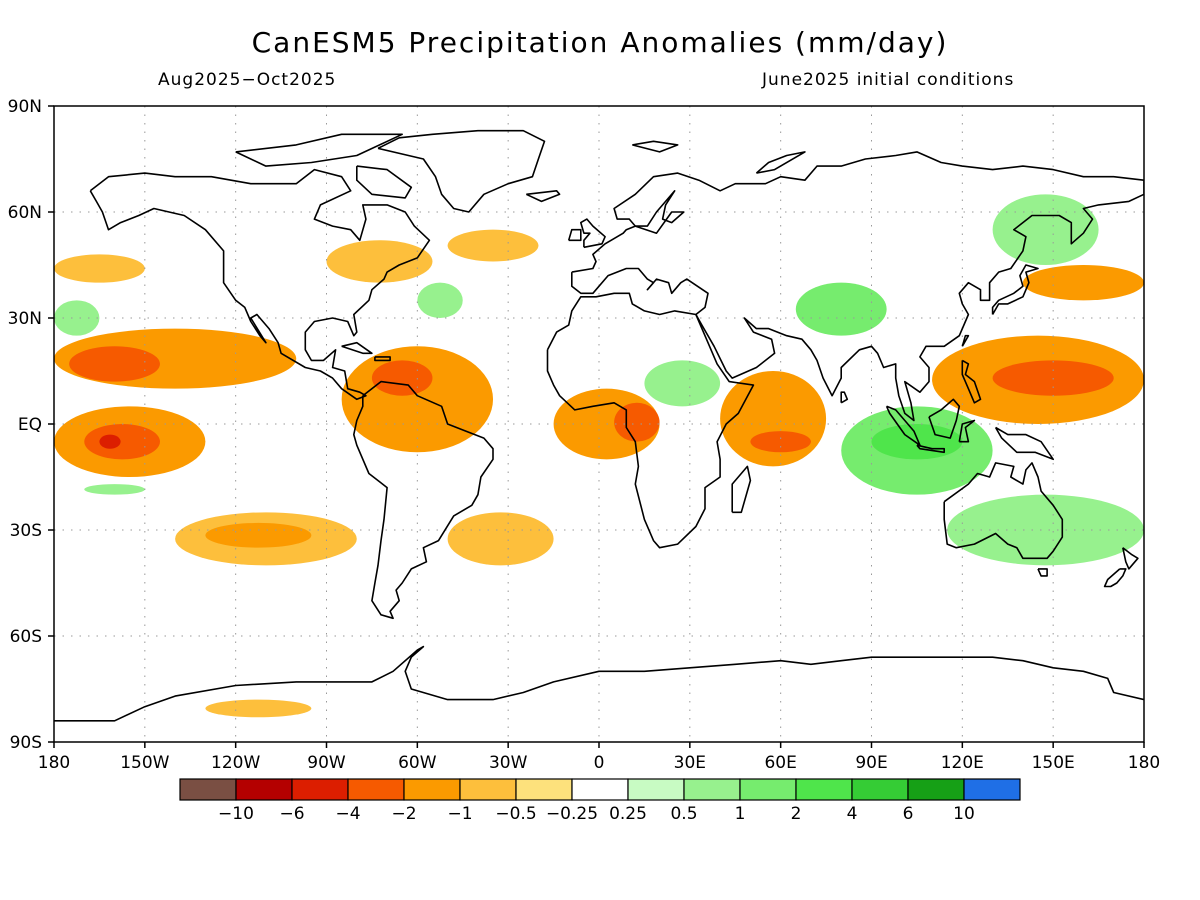  I want to click on colorbar: −10 −6 −4 −2 −1 −0.5 −0.25 0.25 0.5 1 2 4 6 10, so click(600, 801).